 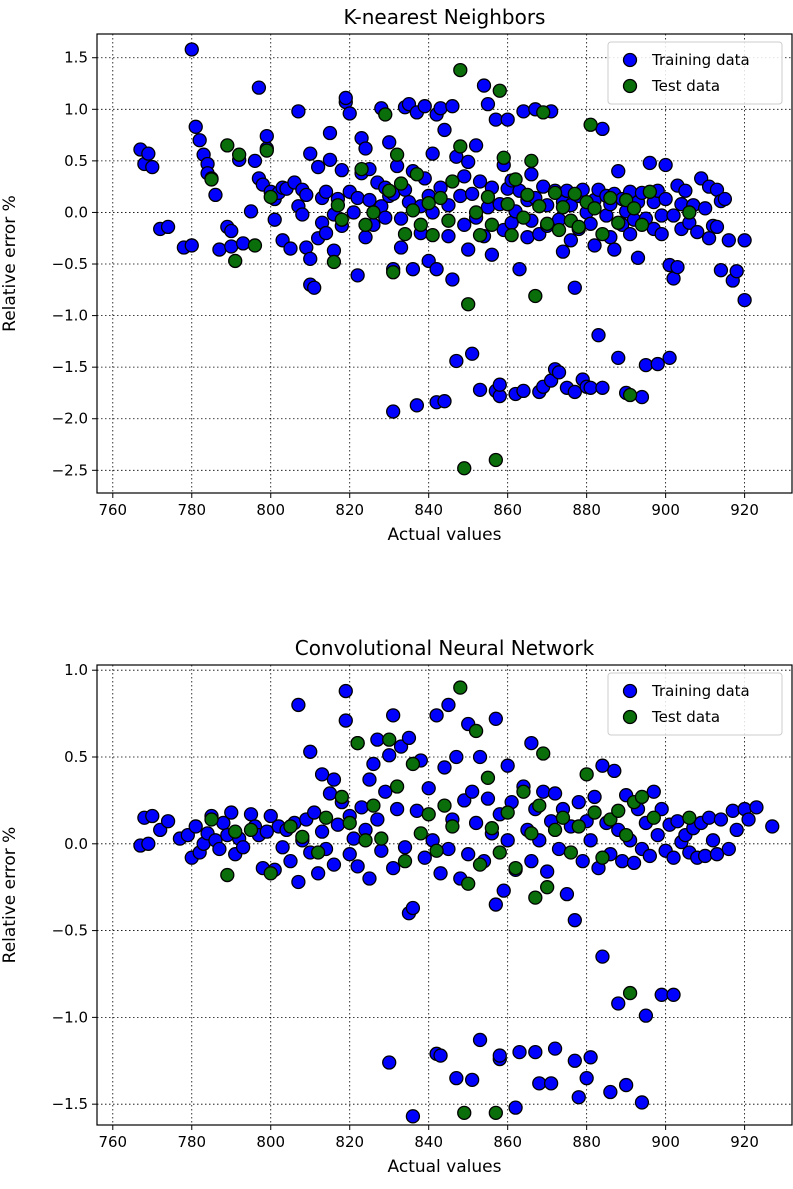 I want to click on x-tick-label: 880, so click(x=586, y=510).